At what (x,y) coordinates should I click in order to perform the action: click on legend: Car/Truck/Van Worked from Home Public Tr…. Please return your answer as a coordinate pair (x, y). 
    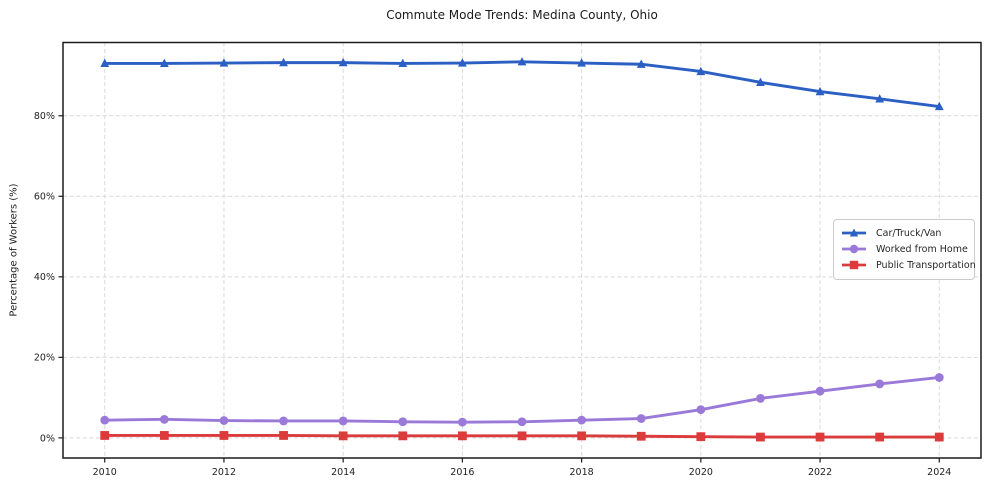
    Looking at the image, I should click on (904, 249).